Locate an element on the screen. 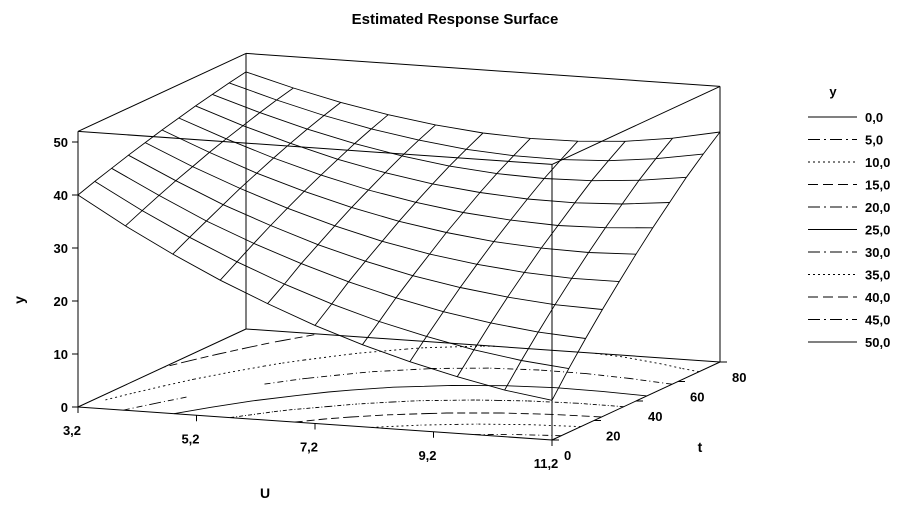 The height and width of the screenshot is (505, 906). surface-line-u-3.2 is located at coordinates (162, 133).